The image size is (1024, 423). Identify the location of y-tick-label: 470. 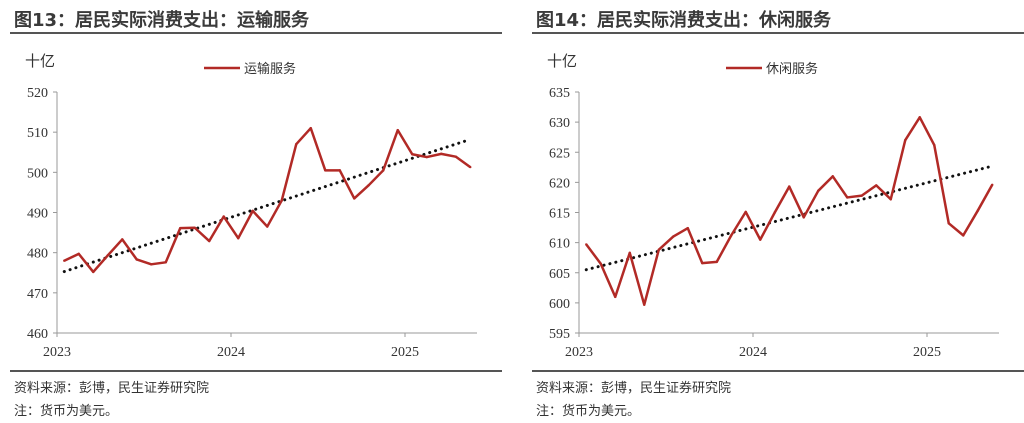
(37, 294).